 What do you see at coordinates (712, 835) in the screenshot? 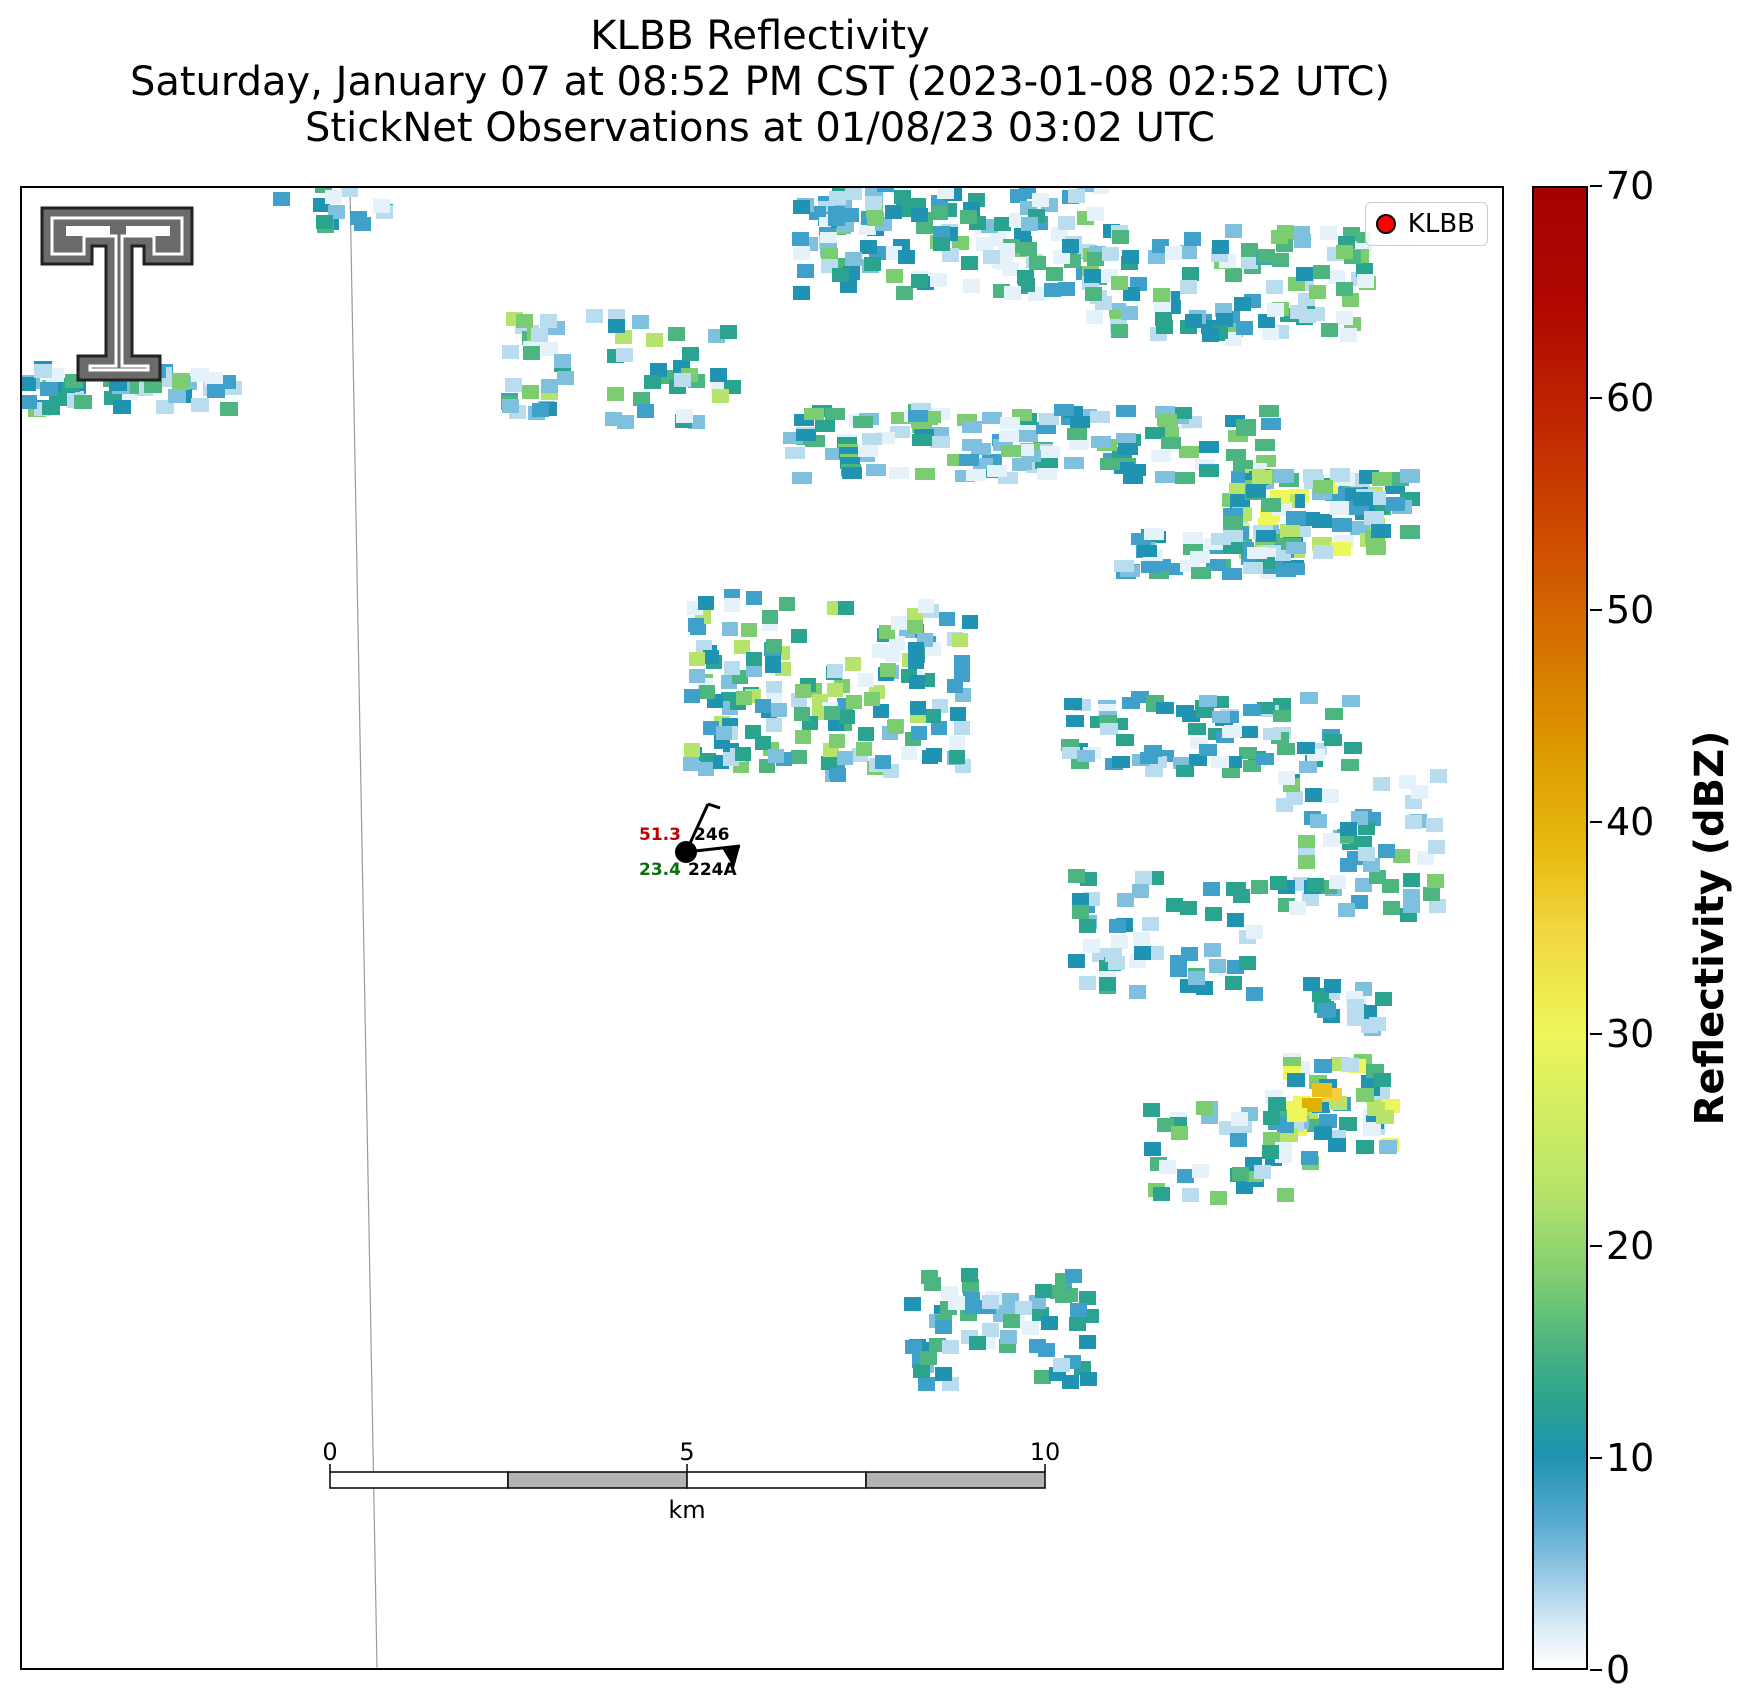
I see `station-pressure: 246` at bounding box center [712, 835].